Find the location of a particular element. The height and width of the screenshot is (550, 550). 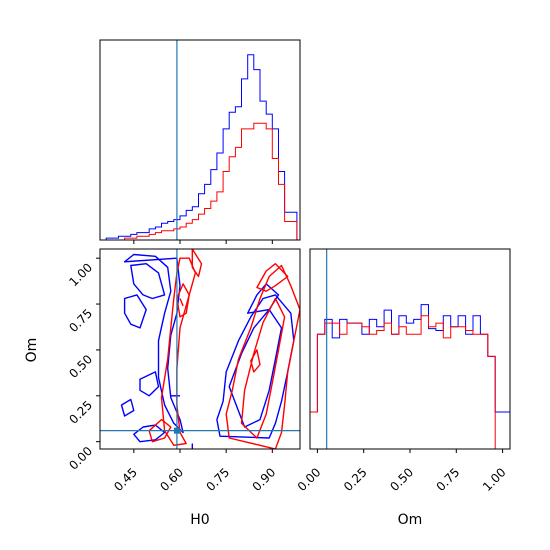

h0-hist-plot-area is located at coordinates (199, 140).